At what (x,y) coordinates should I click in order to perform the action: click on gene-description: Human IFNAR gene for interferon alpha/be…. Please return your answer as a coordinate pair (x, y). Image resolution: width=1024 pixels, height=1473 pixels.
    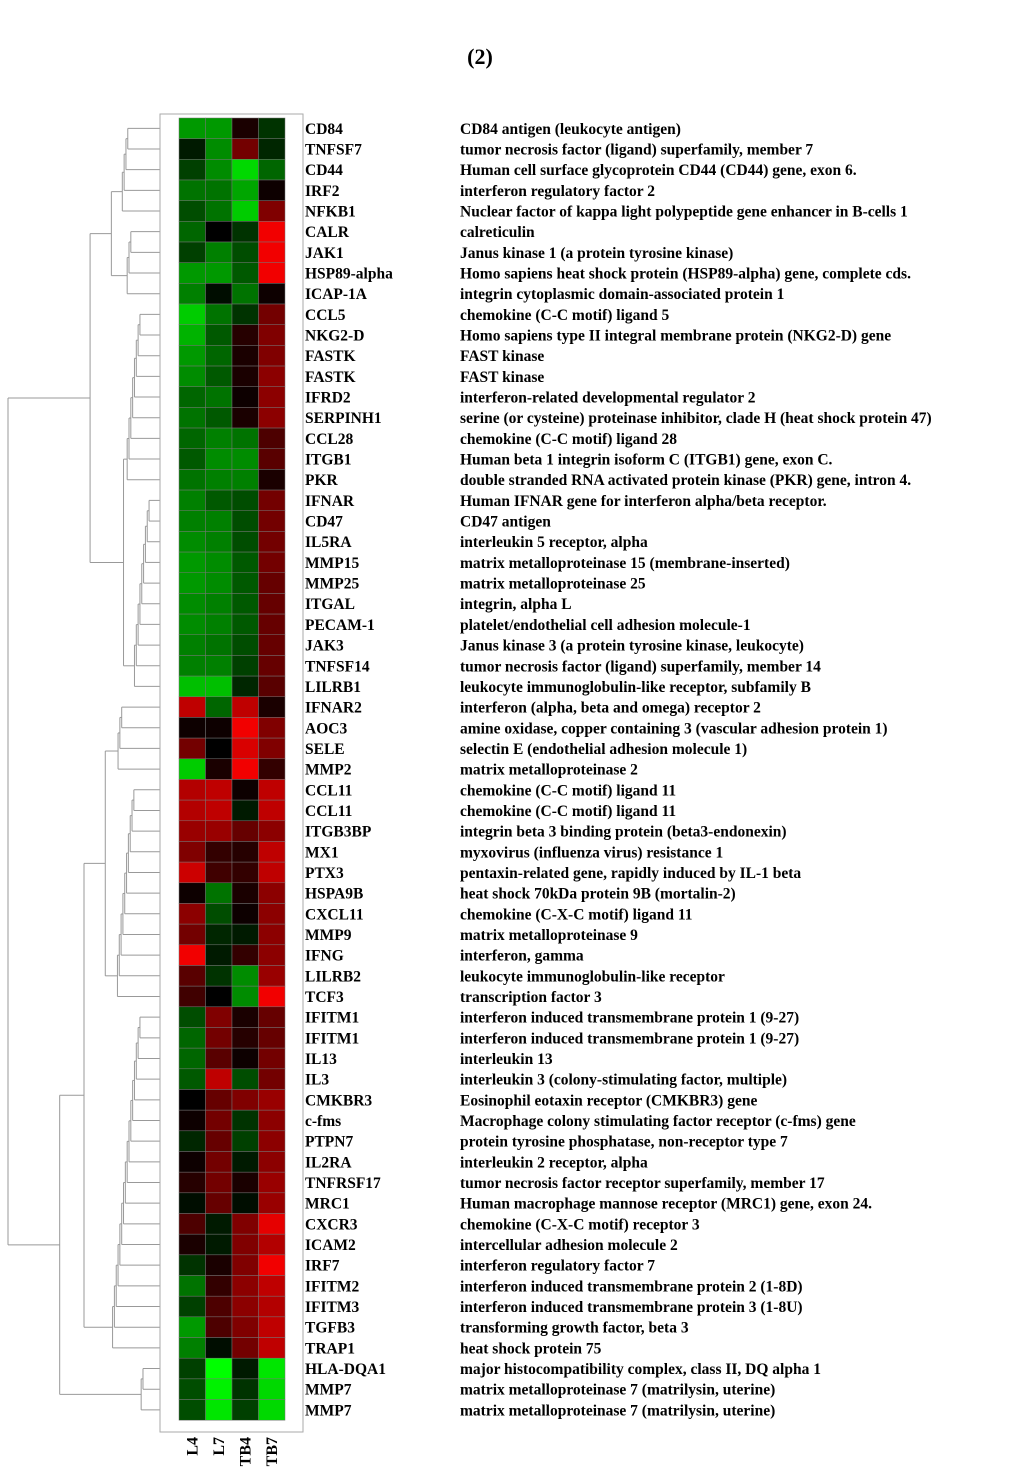
    Looking at the image, I should click on (643, 501).